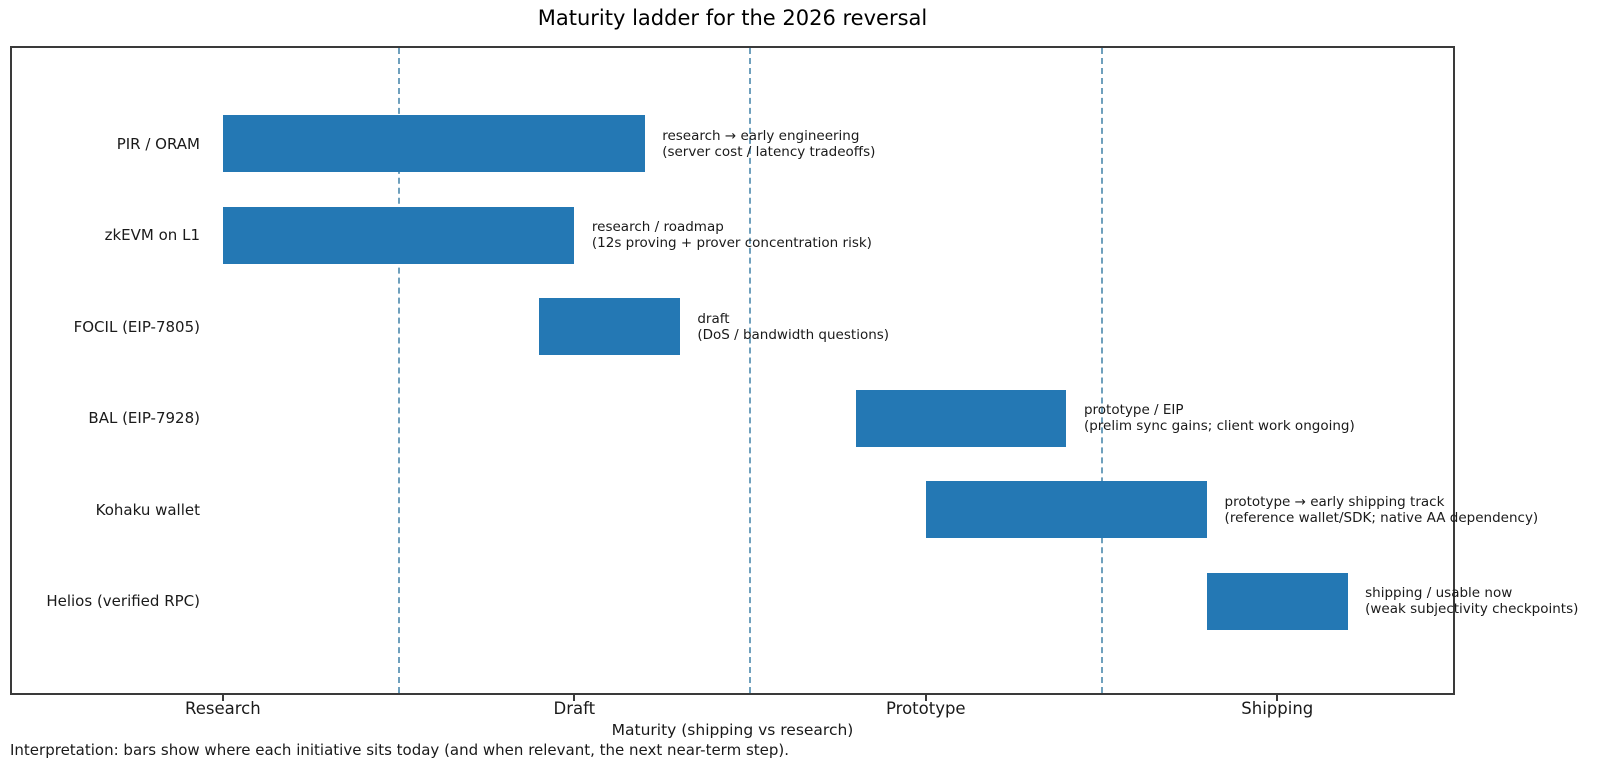  What do you see at coordinates (713, 318) in the screenshot?
I see `row-annotation-line1-2: draft` at bounding box center [713, 318].